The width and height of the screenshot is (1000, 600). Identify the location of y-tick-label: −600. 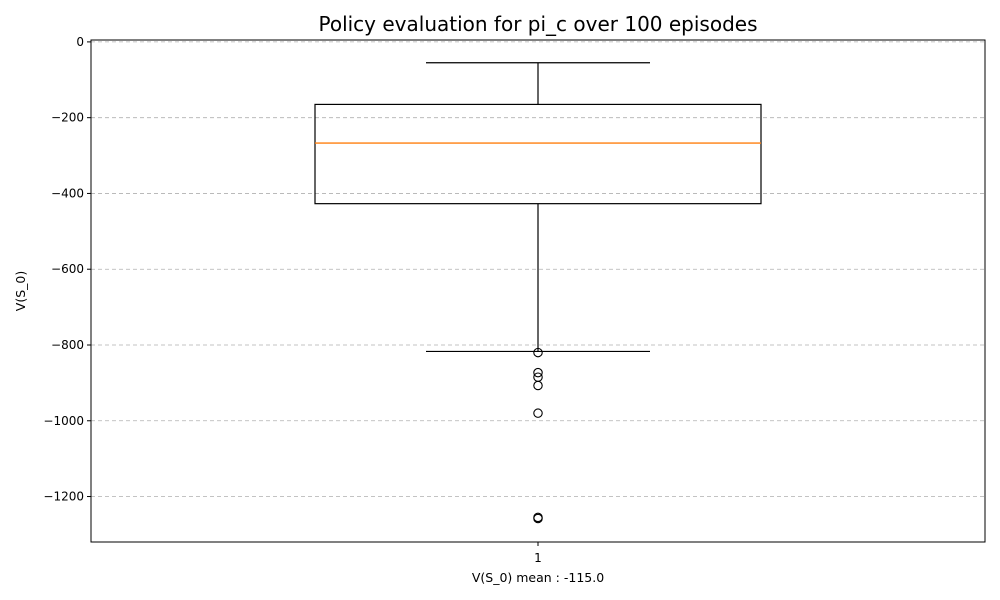
(67, 269).